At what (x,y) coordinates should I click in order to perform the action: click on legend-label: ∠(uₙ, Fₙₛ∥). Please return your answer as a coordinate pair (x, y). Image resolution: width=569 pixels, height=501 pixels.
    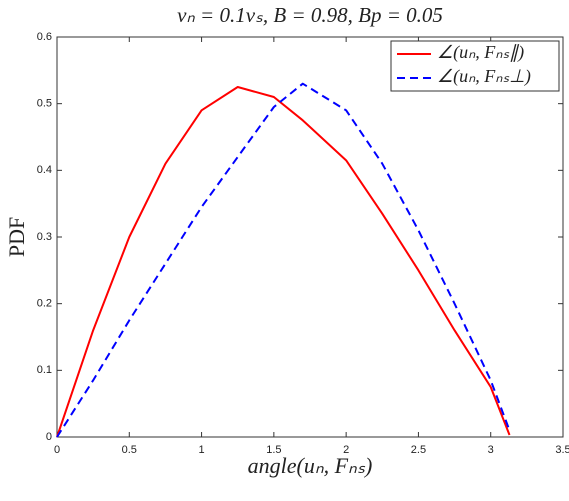
    Looking at the image, I should click on (480, 52).